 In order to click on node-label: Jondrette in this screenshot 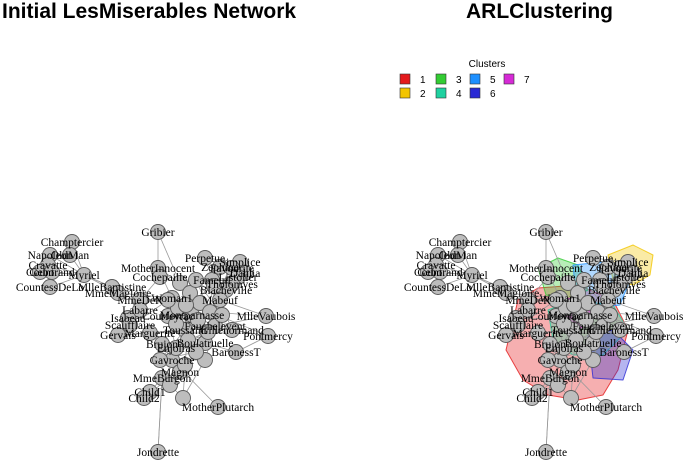, I will do `click(546, 453)`.